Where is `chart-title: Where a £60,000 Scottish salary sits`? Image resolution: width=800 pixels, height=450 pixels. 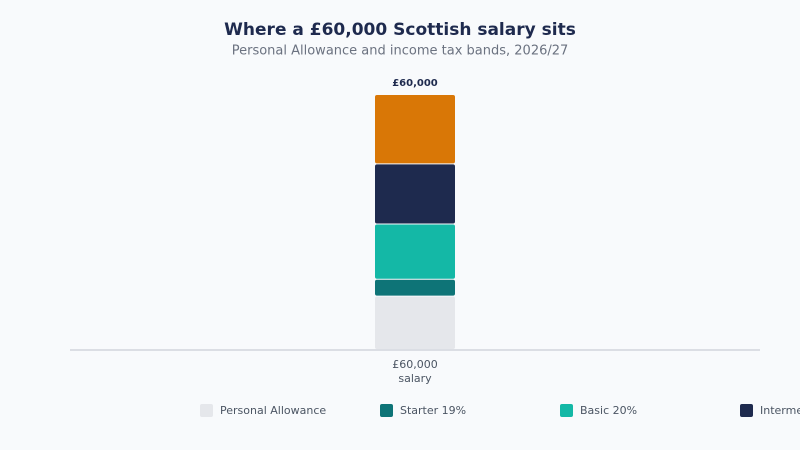 chart-title: Where a £60,000 Scottish salary sits is located at coordinates (400, 30).